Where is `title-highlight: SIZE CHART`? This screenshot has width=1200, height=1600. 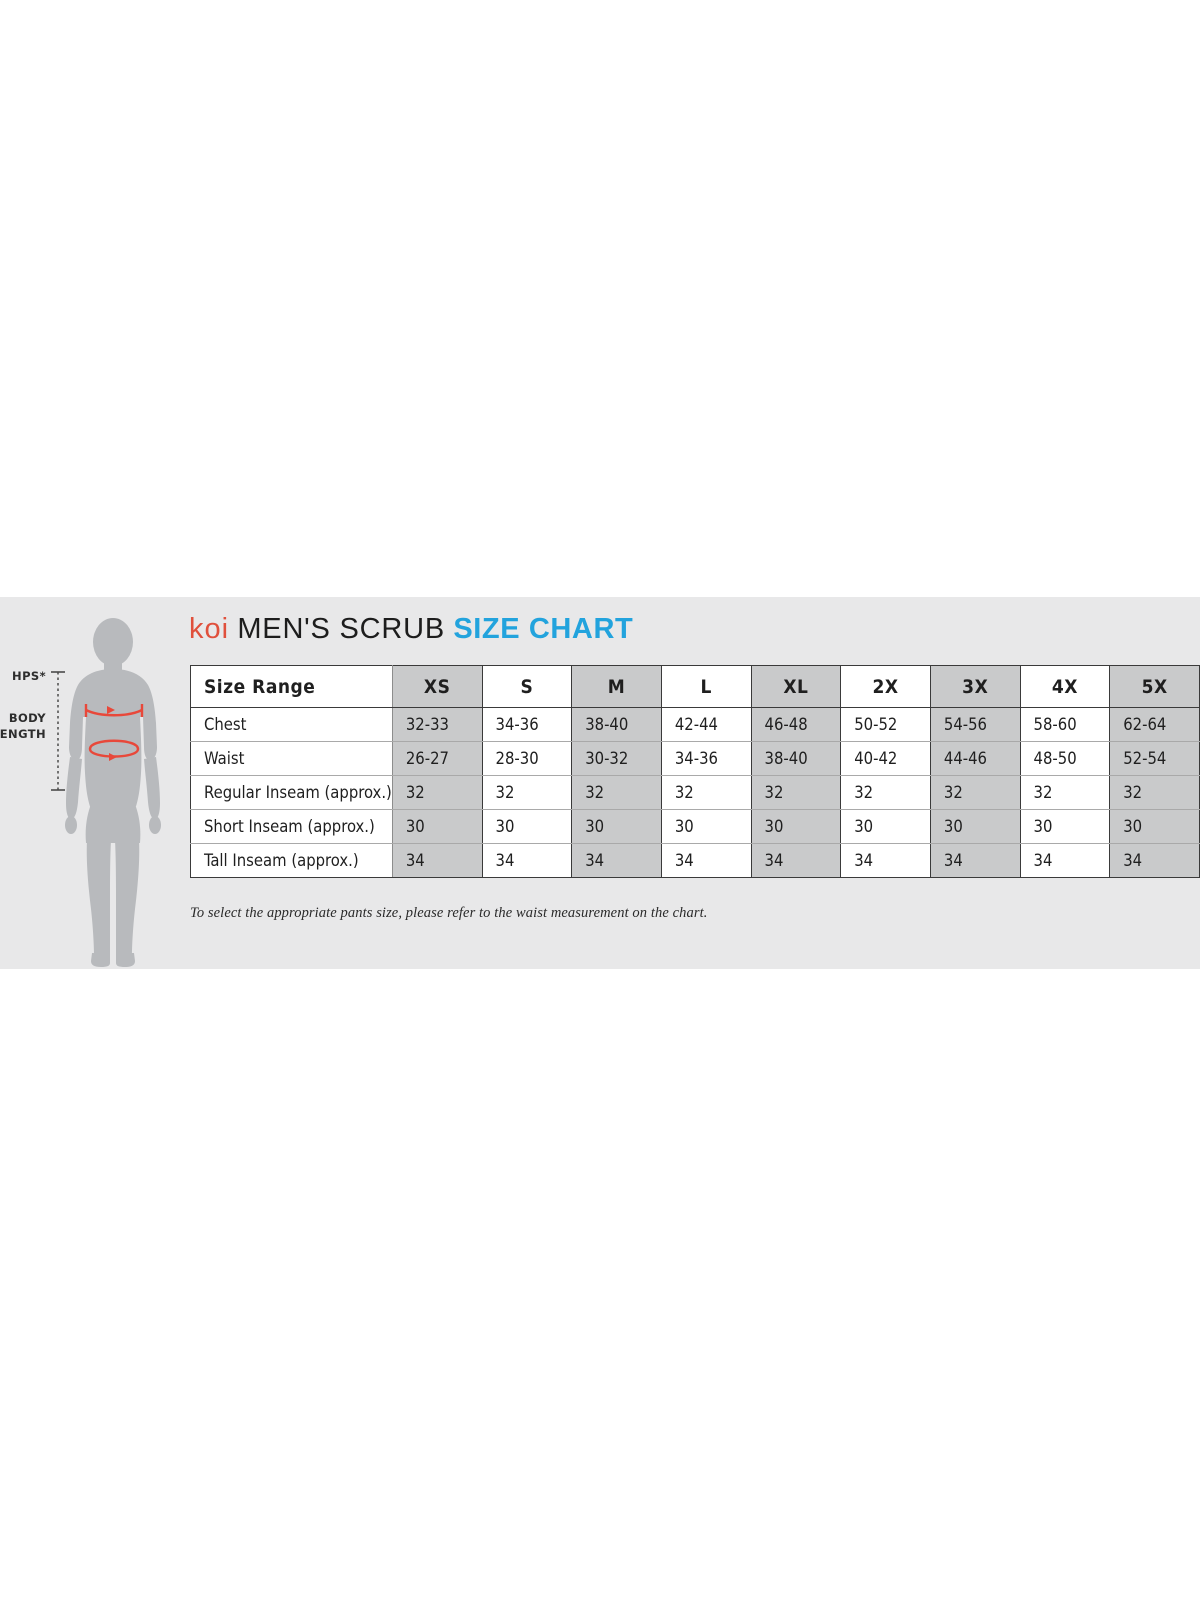 title-highlight: SIZE CHART is located at coordinates (543, 629).